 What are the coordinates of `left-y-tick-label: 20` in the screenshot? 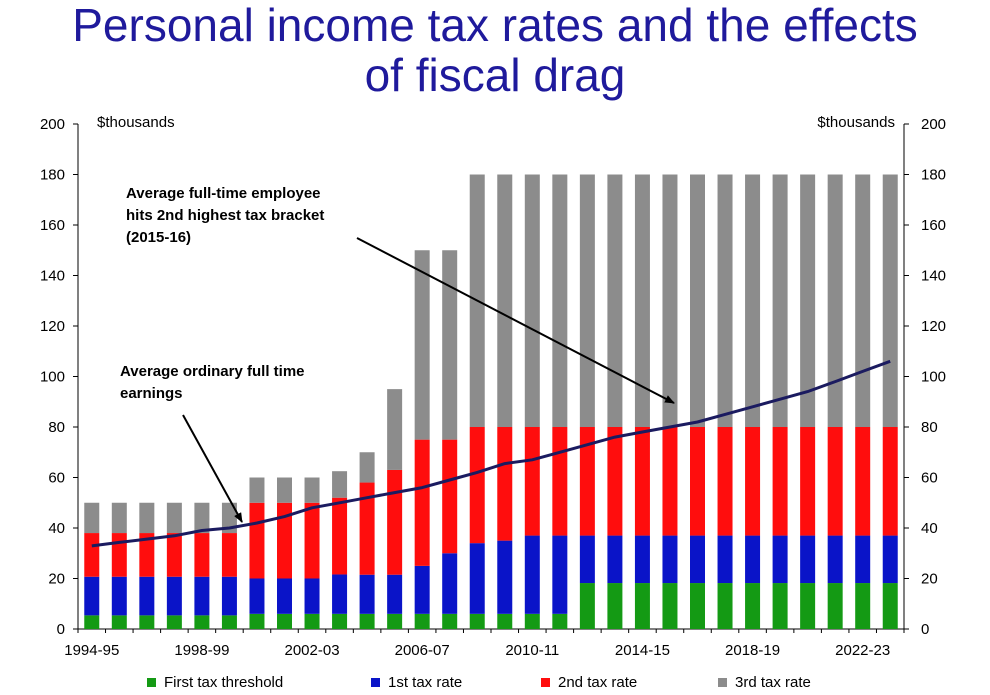 It's located at (56, 579).